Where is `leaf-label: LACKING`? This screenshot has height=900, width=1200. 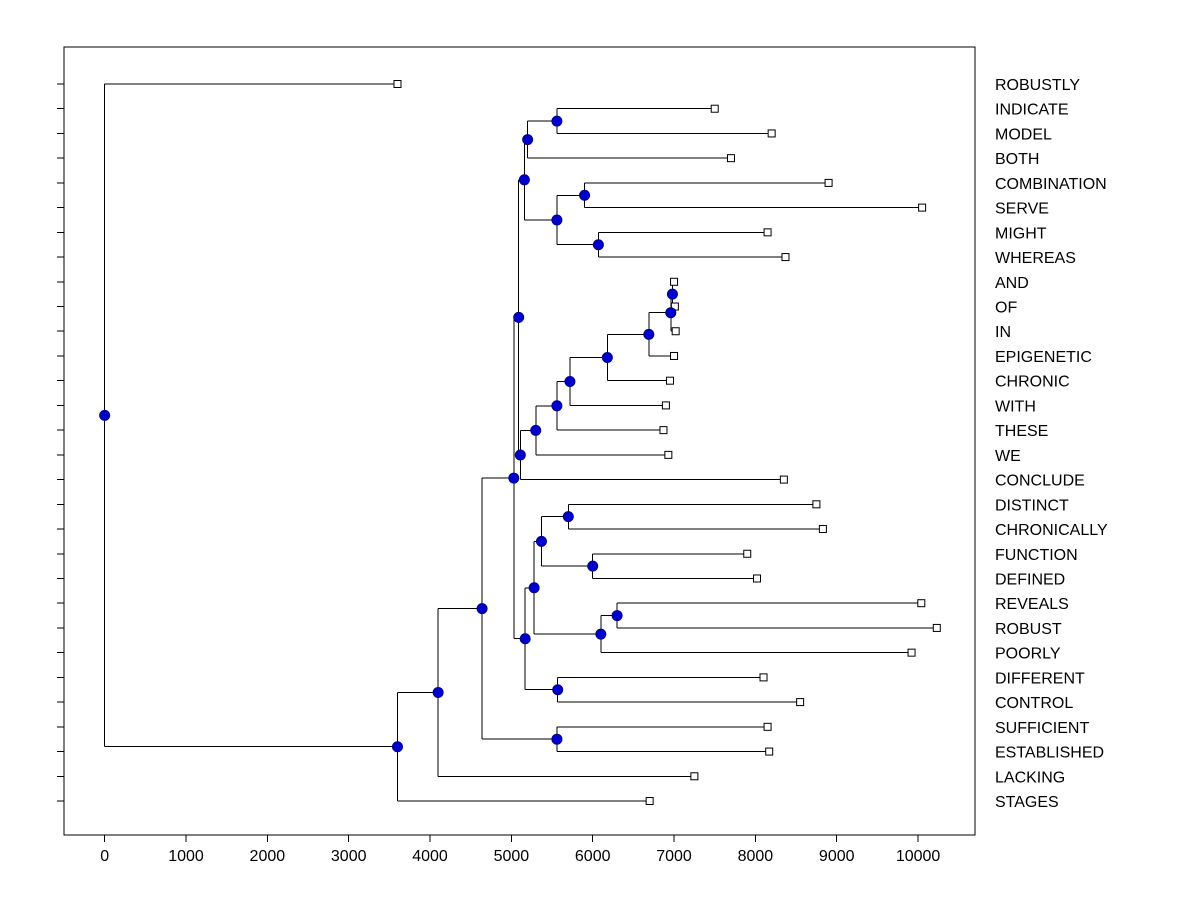 leaf-label: LACKING is located at coordinates (1030, 777).